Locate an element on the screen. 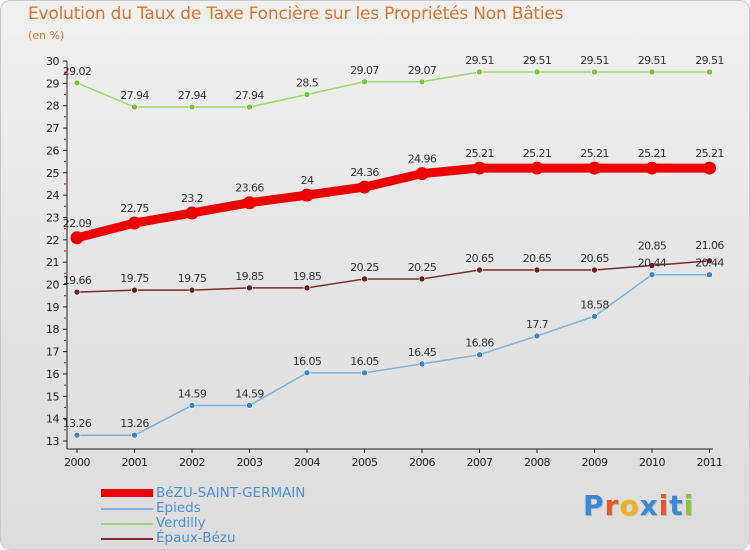 Image resolution: width=750 pixels, height=550 pixels. logo-letter: r is located at coordinates (612, 505).